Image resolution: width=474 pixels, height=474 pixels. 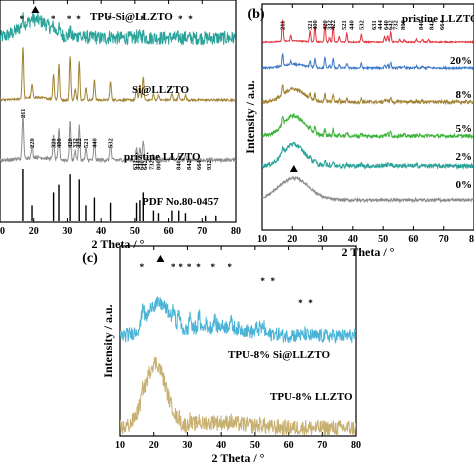 What do you see at coordinates (131, 17) in the screenshot?
I see `series-label-tpu-si-llzto: TPU-Si@LLZTO` at bounding box center [131, 17].